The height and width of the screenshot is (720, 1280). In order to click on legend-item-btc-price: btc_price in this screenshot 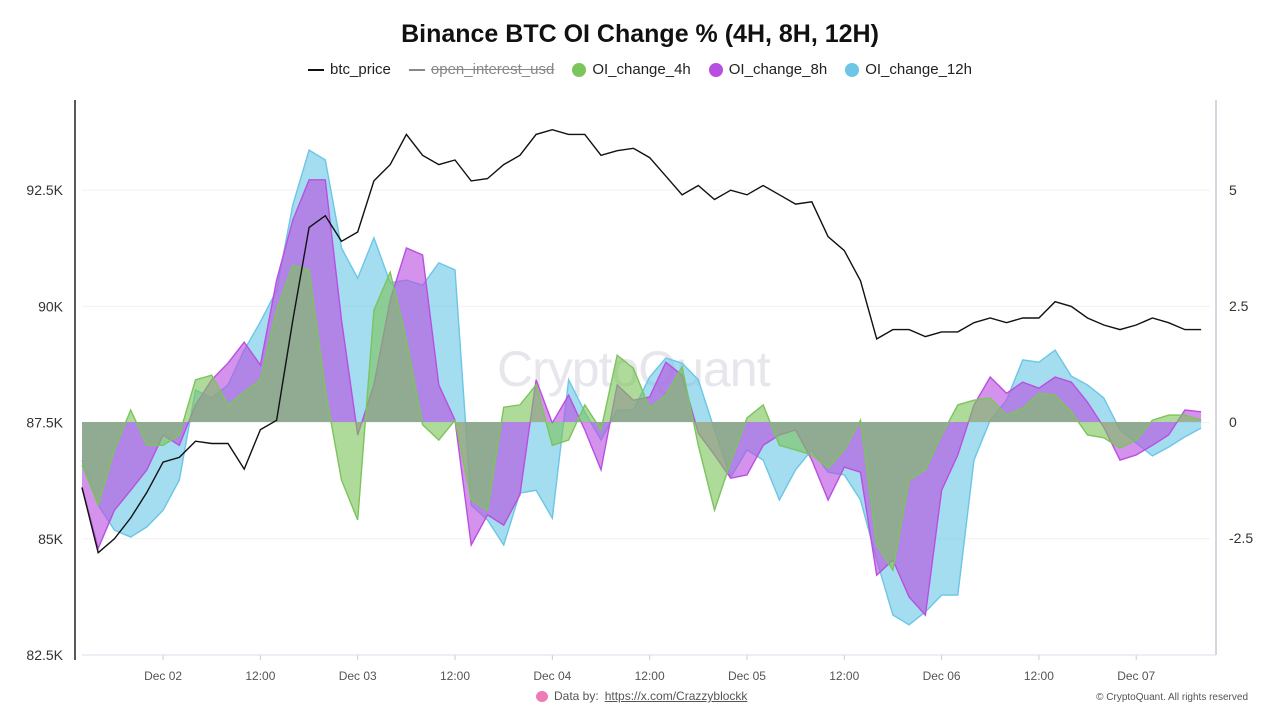, I will do `click(349, 69)`.